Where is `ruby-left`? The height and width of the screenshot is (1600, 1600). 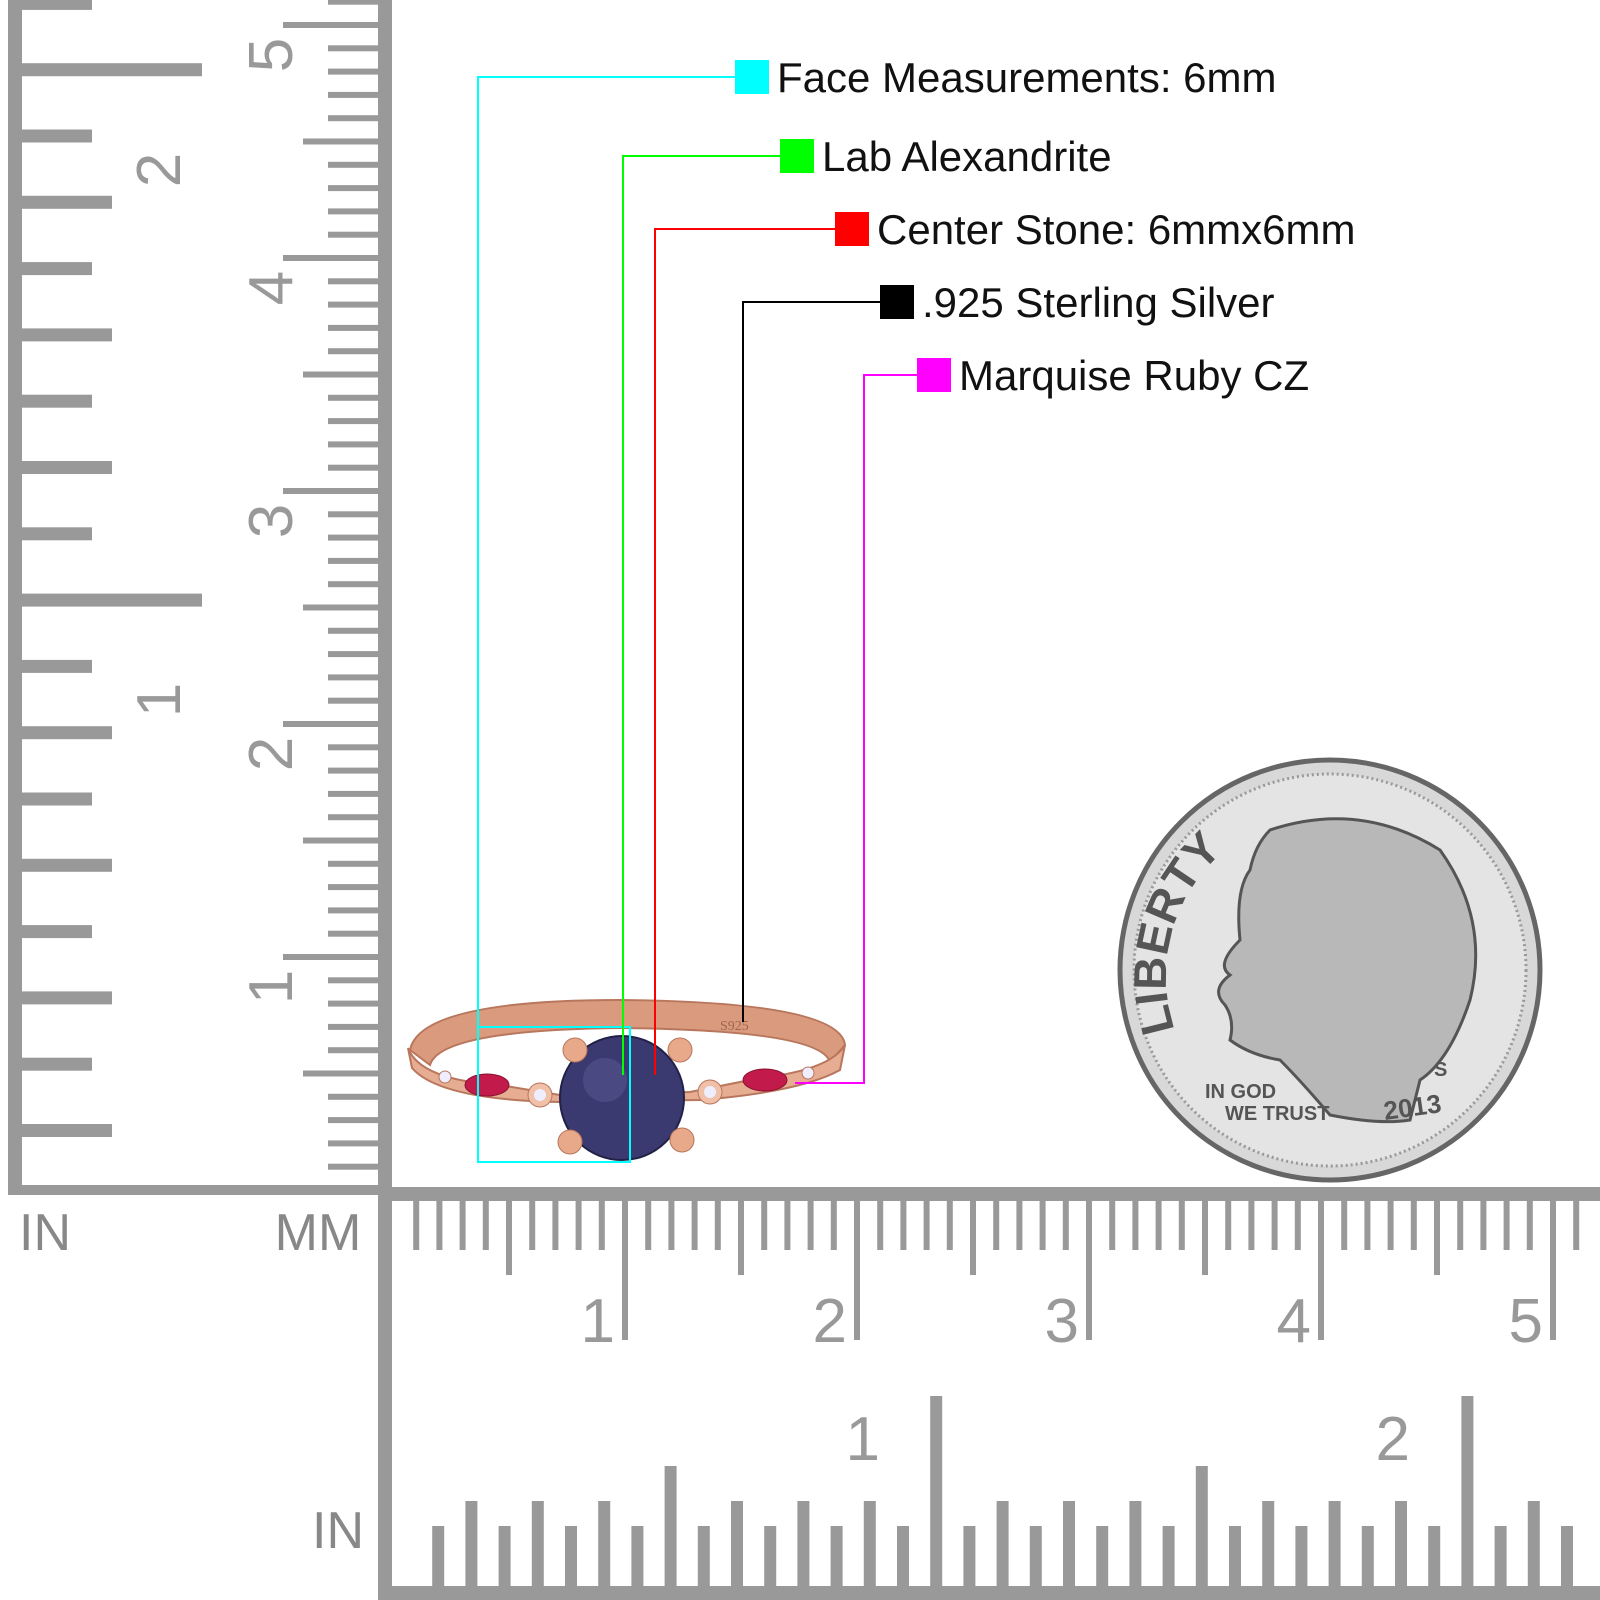
ruby-left is located at coordinates (487, 1085).